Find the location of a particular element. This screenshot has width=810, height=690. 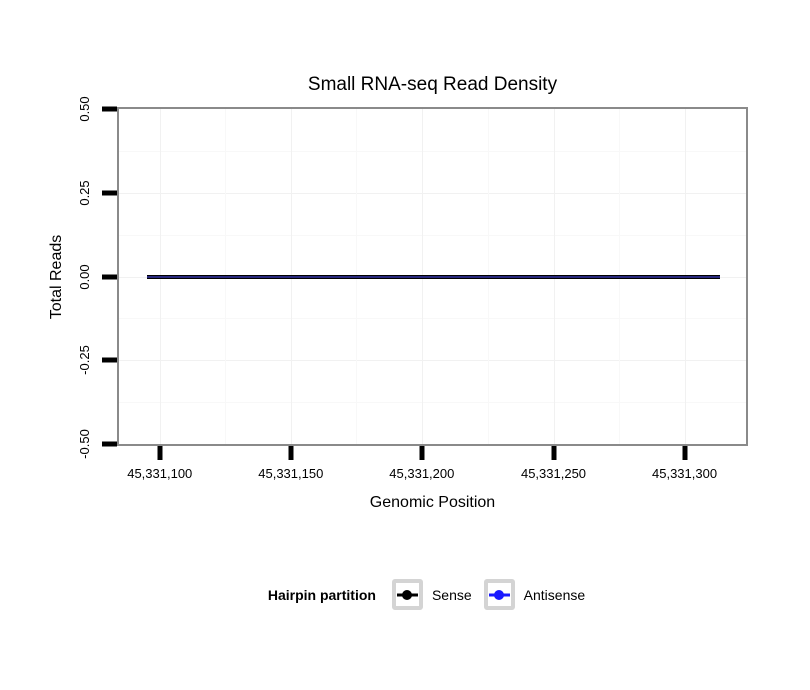

sense-line is located at coordinates (433, 276).